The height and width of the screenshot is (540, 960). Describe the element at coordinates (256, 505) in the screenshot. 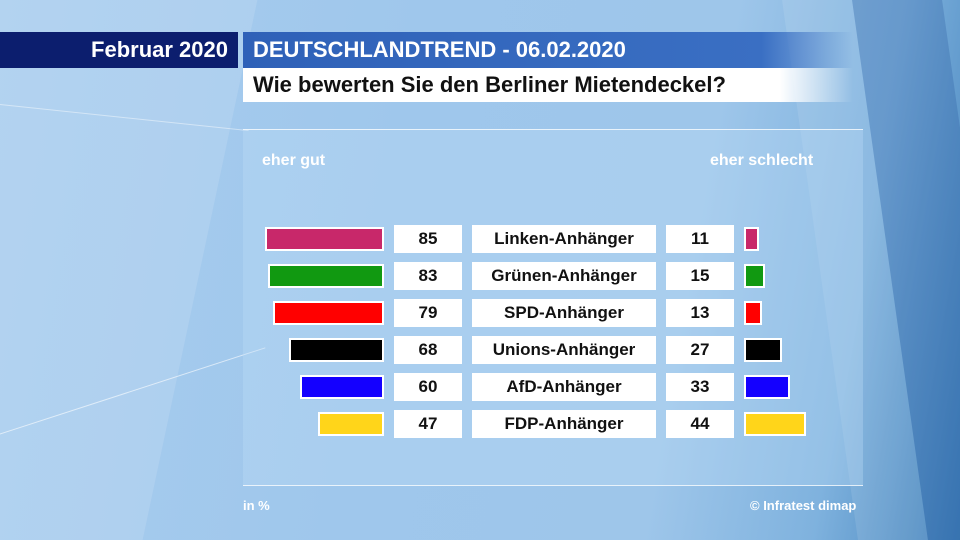

I see `unit-note: in %` at that location.